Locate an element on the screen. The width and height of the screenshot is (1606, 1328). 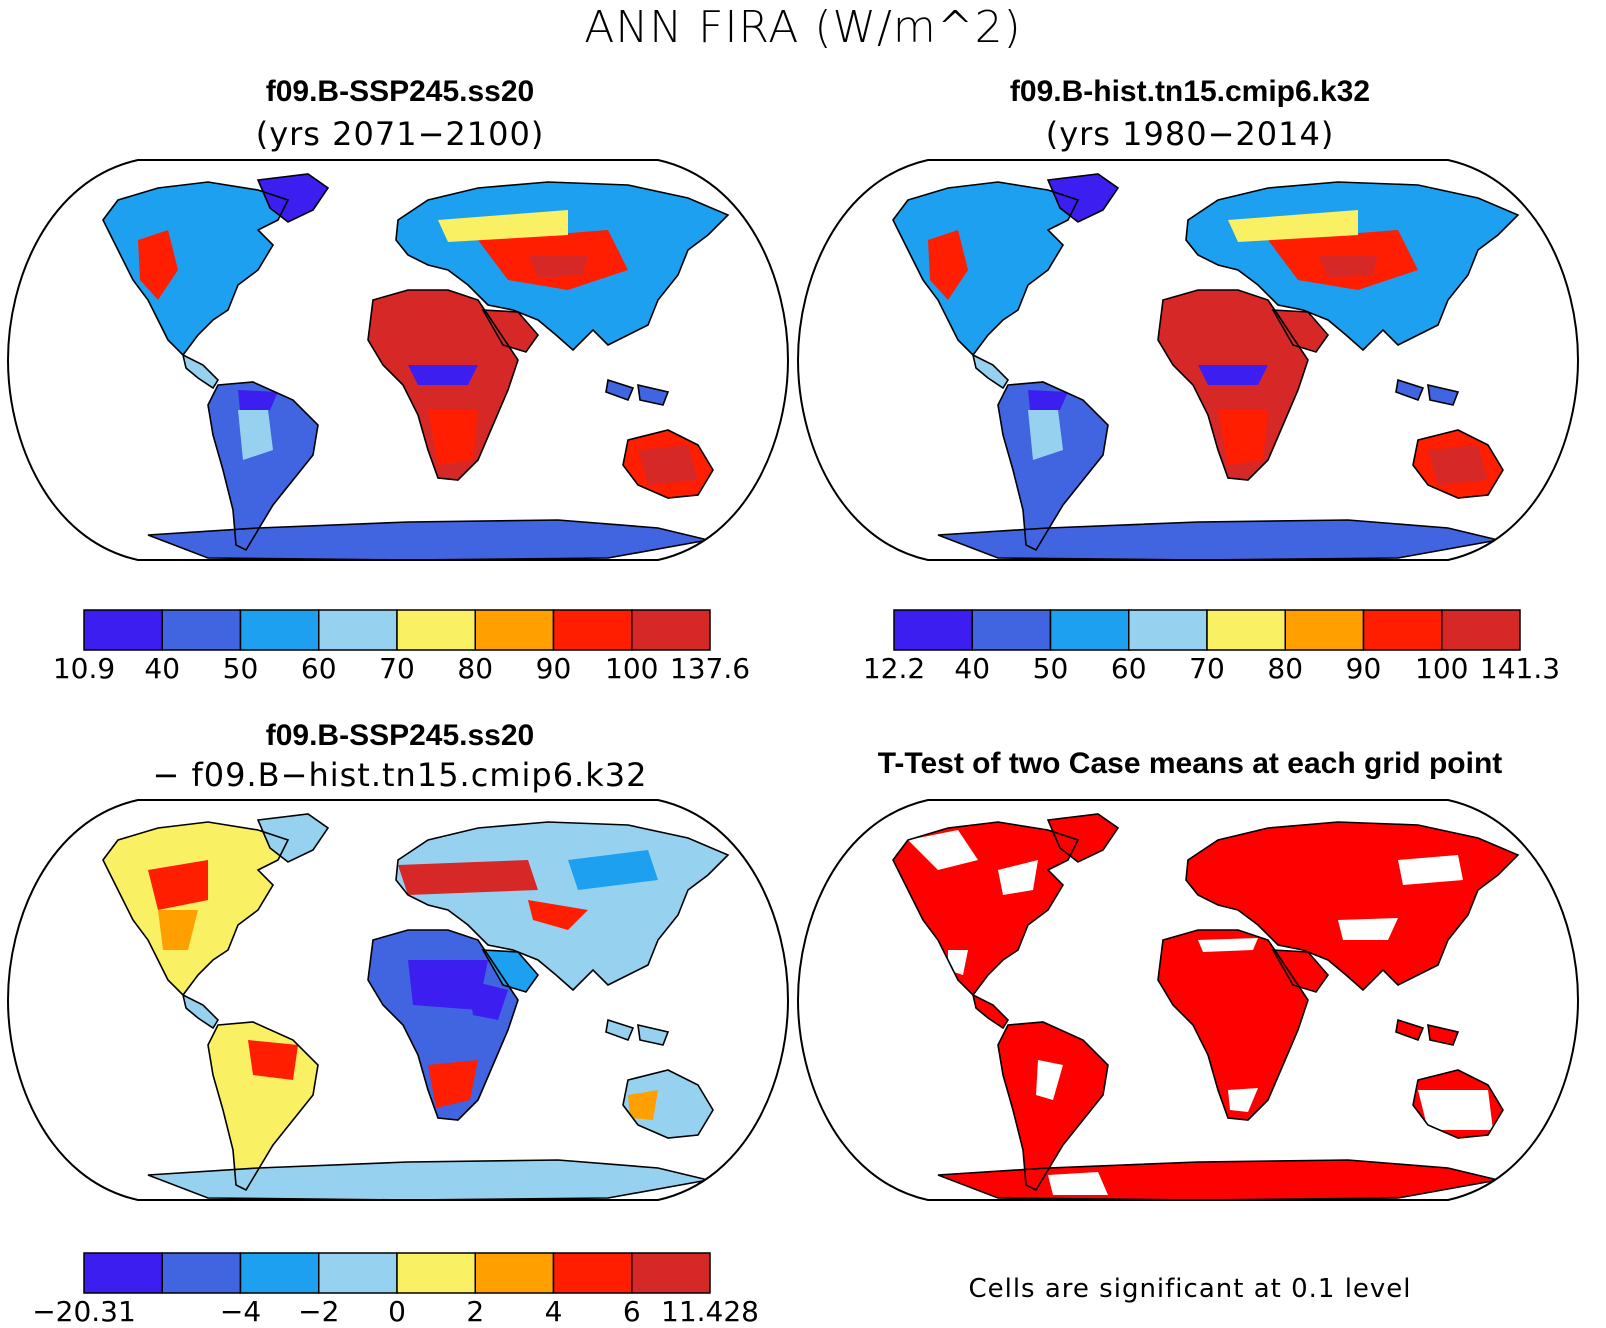
land-sa is located at coordinates (263, 466).